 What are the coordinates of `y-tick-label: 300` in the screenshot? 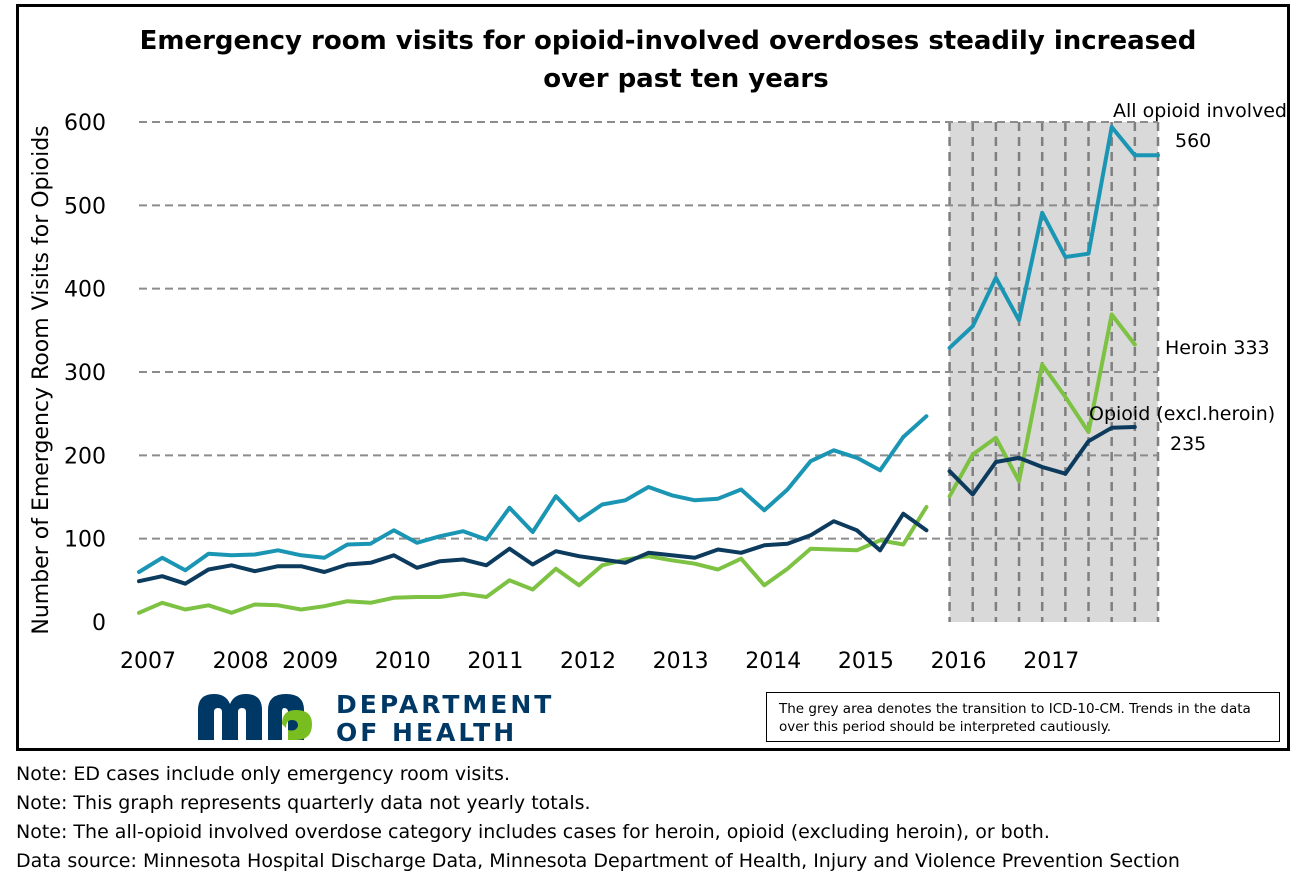 It's located at (85, 373).